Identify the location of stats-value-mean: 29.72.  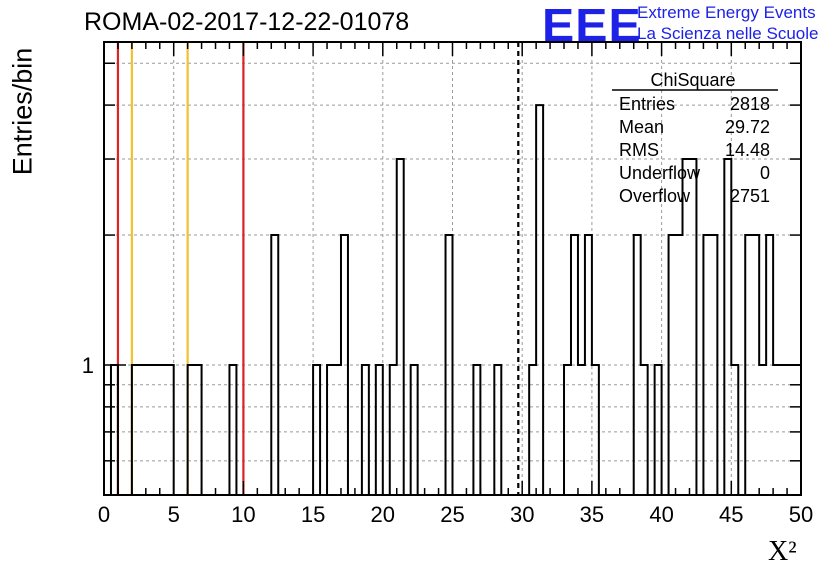
(747, 127).